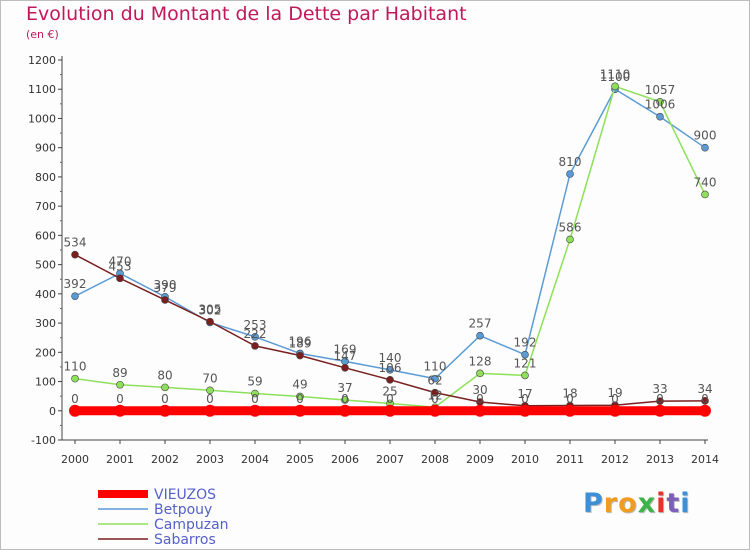 This screenshot has width=750, height=550. What do you see at coordinates (183, 510) in the screenshot?
I see `legend-label-betpouy: Betpouy` at bounding box center [183, 510].